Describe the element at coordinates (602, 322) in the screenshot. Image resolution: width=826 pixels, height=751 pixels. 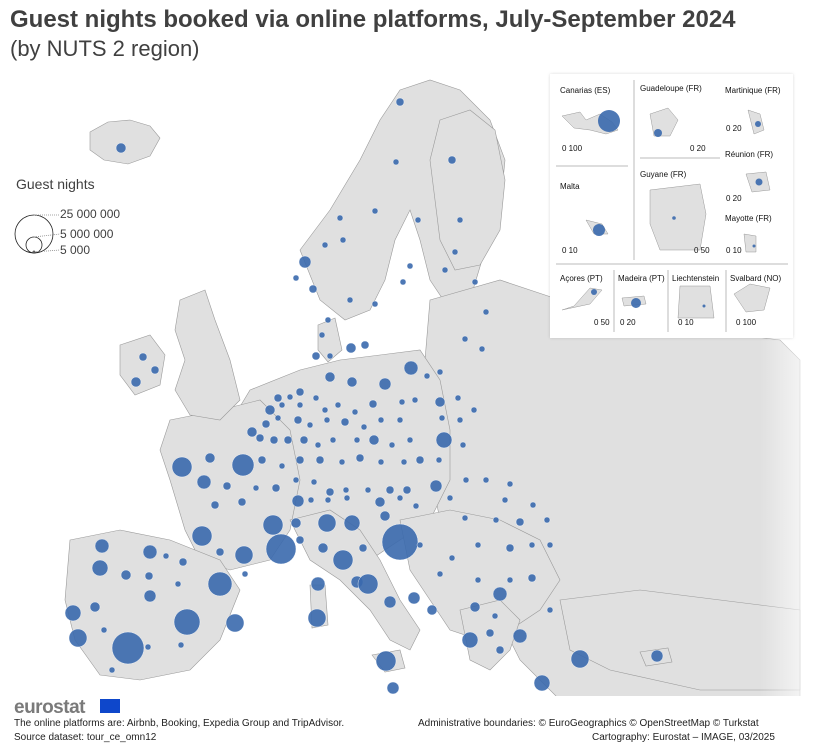
I see `inset-scale-acores: 0 50` at that location.